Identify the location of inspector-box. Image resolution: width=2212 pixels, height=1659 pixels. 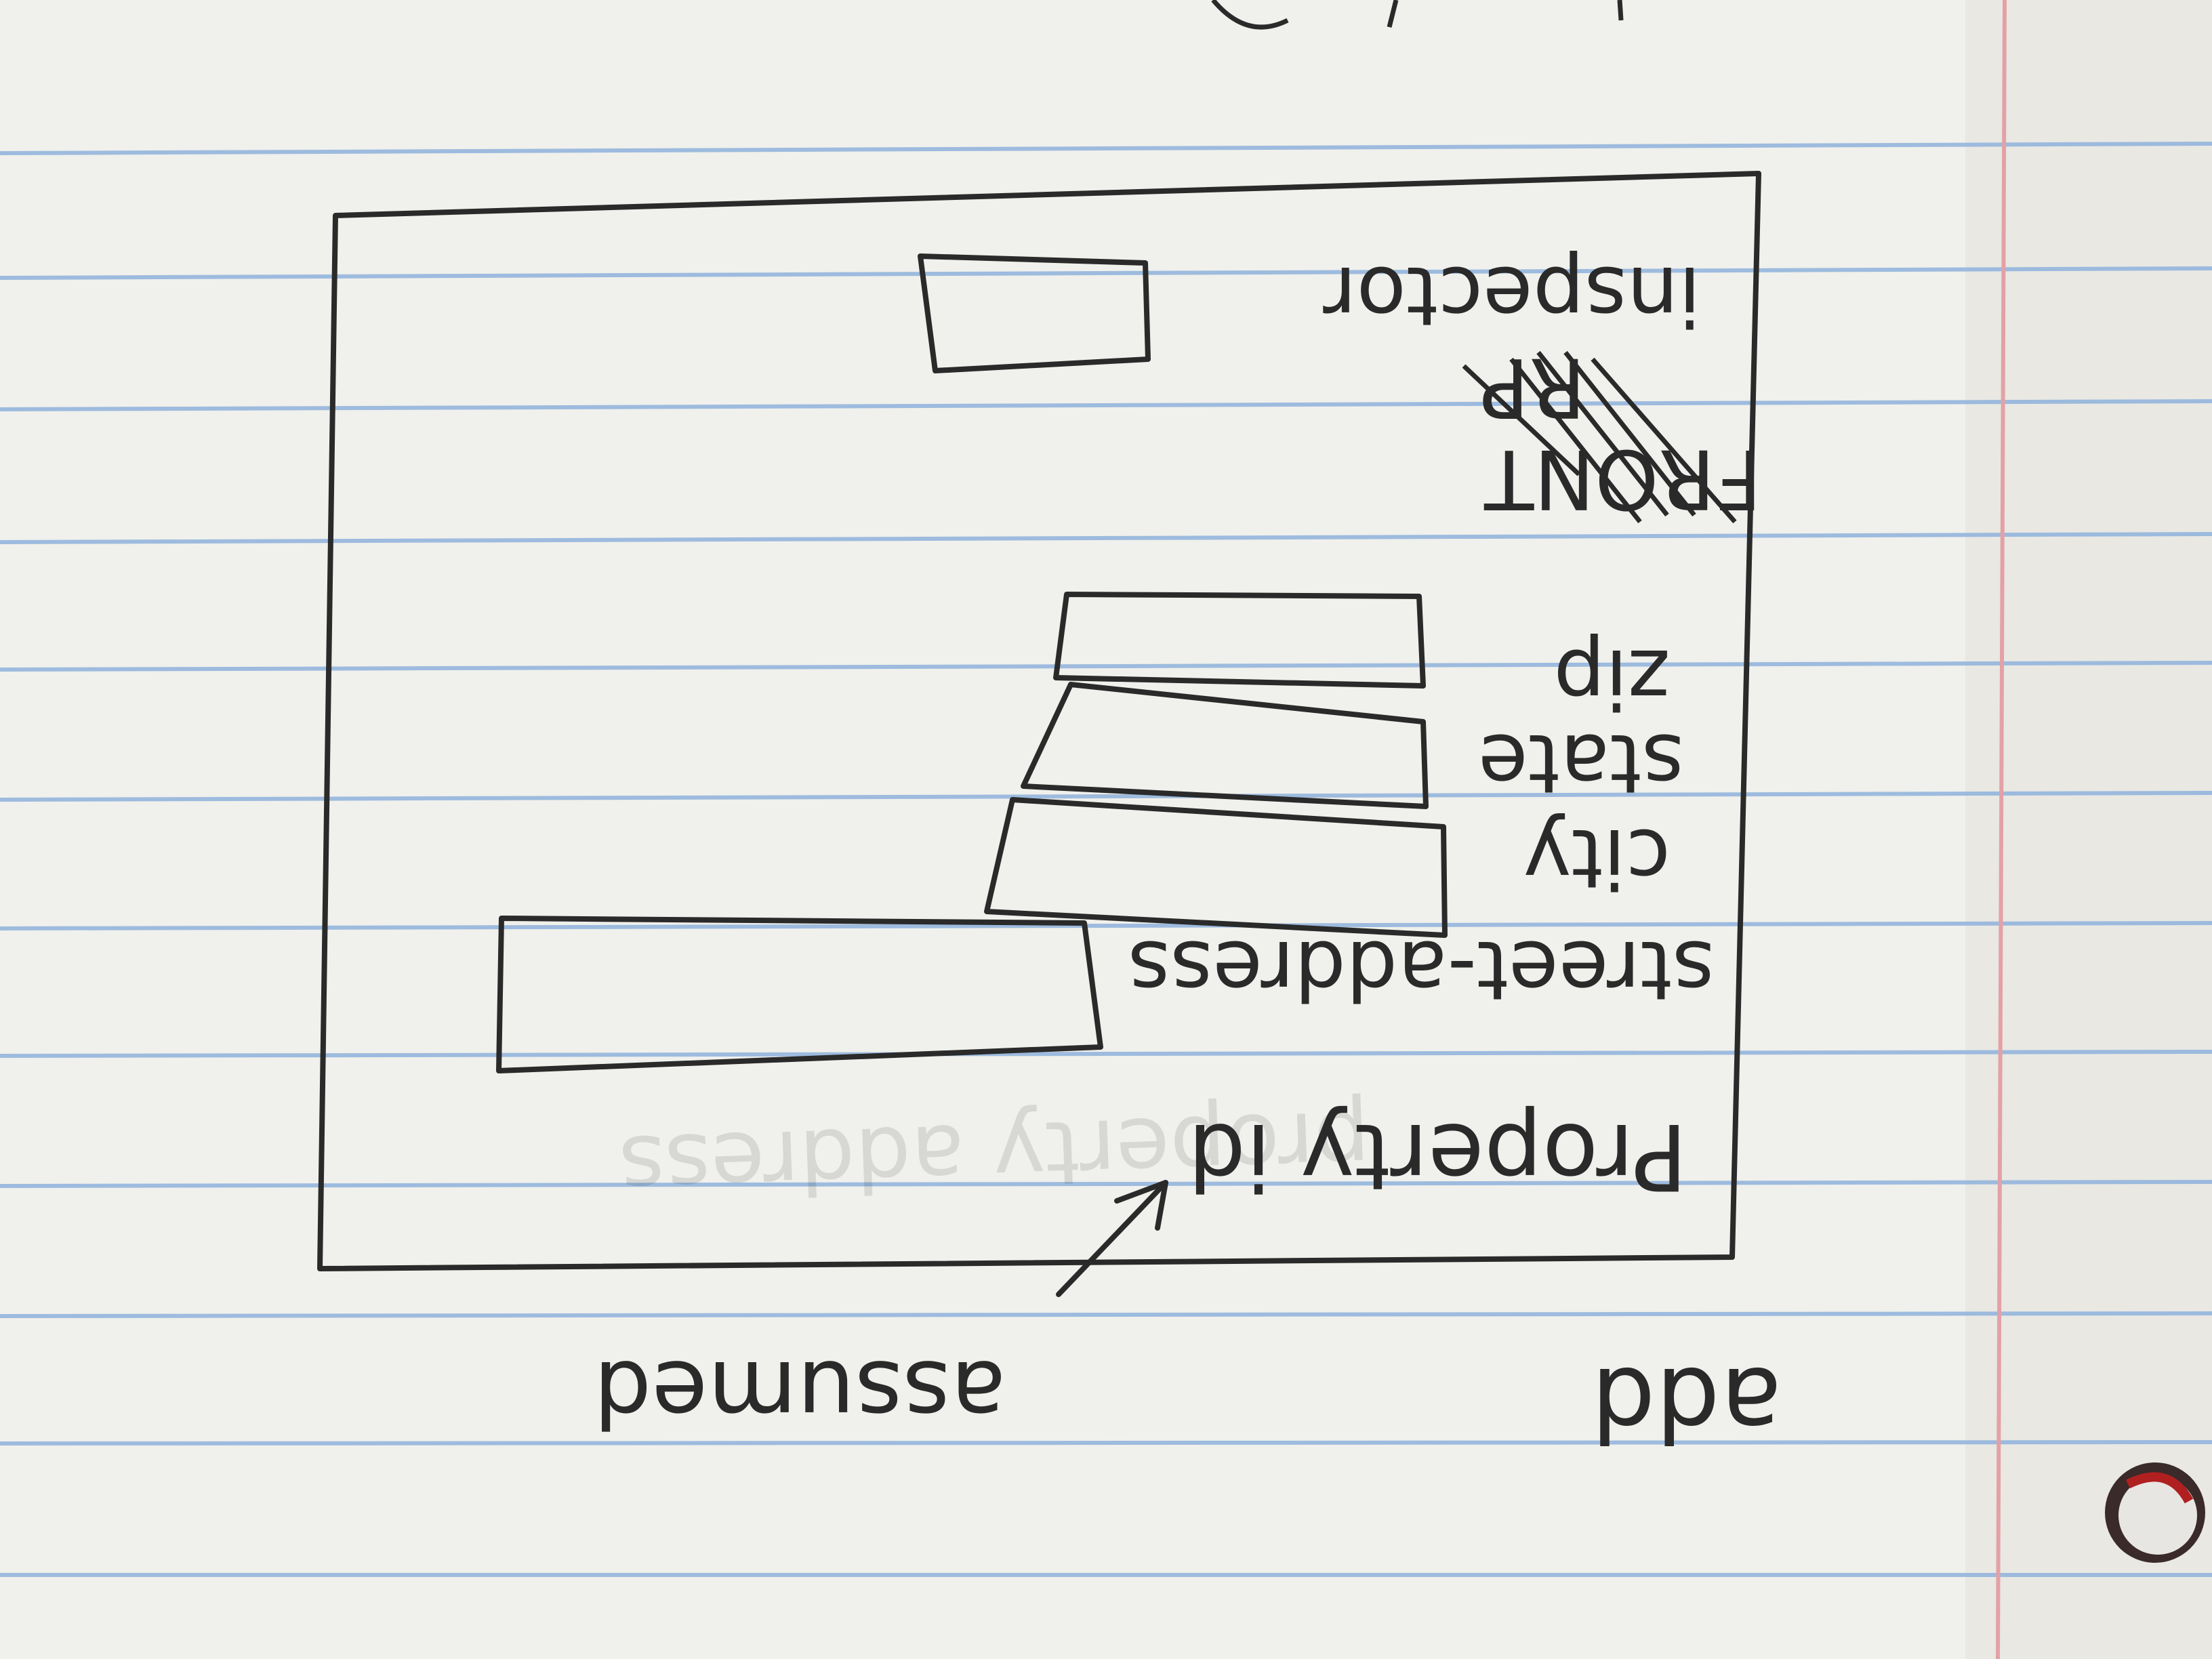
(1034, 313).